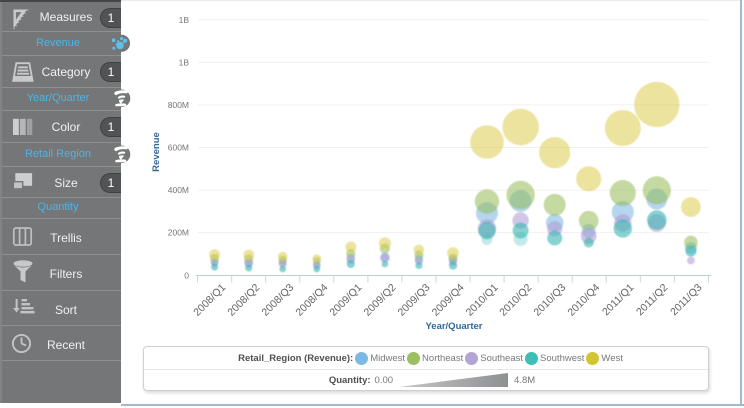 This screenshot has height=408, width=744. I want to click on svg-text: Revenue, so click(156, 152).